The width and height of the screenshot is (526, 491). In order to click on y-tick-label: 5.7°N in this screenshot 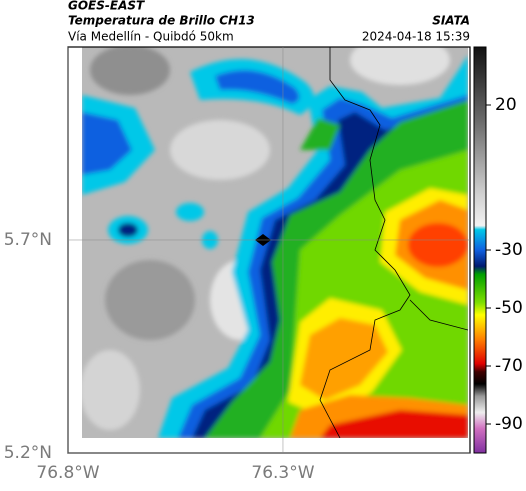, I will do `click(28, 240)`.